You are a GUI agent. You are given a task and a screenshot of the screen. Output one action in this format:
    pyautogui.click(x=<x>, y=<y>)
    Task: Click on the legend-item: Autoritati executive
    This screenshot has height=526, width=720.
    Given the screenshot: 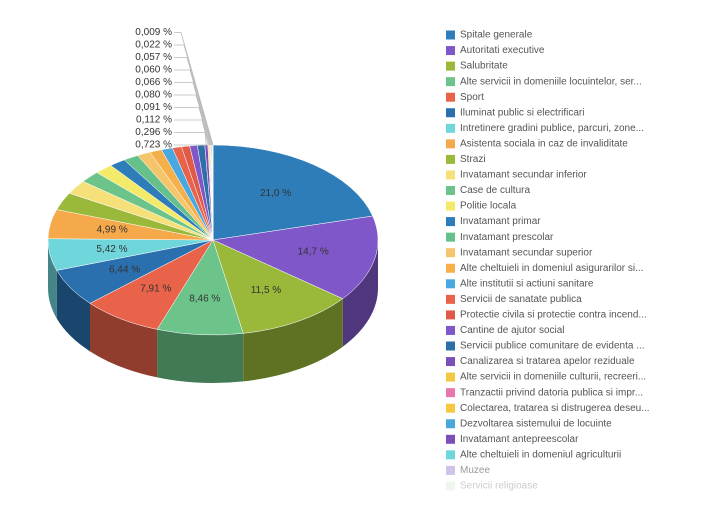 What is the action you would take?
    pyautogui.click(x=495, y=50)
    